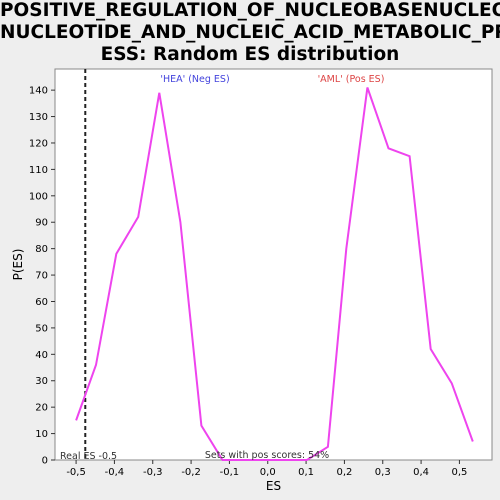 The width and height of the screenshot is (500, 500). Describe the element at coordinates (45, 461) in the screenshot. I see `y-tick-label: 0` at that location.